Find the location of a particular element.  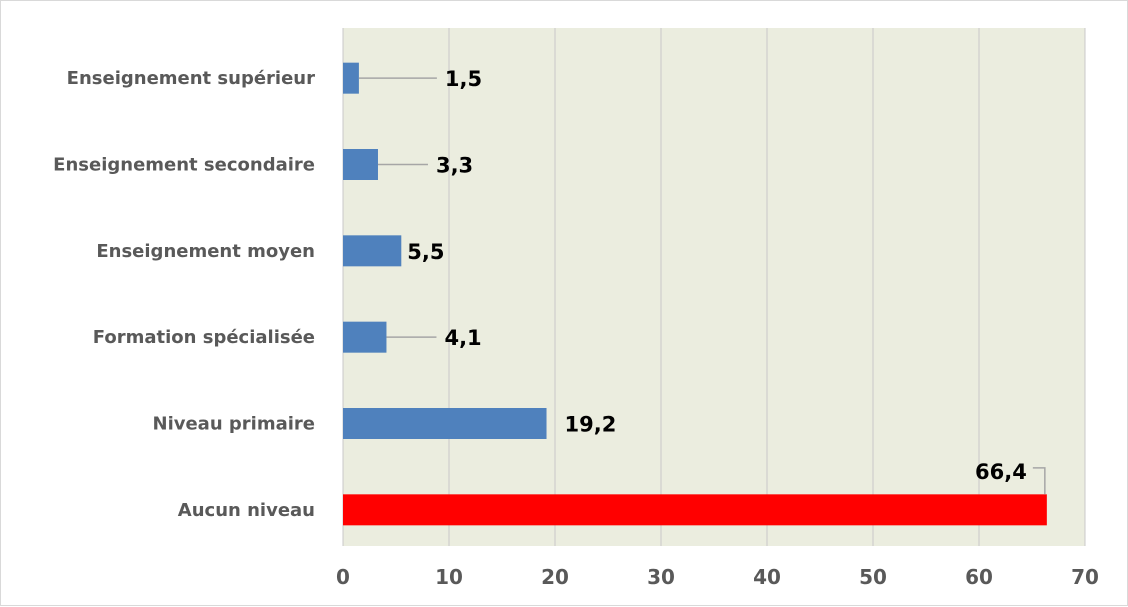

category-label: Enseignement moyen is located at coordinates (205, 251).